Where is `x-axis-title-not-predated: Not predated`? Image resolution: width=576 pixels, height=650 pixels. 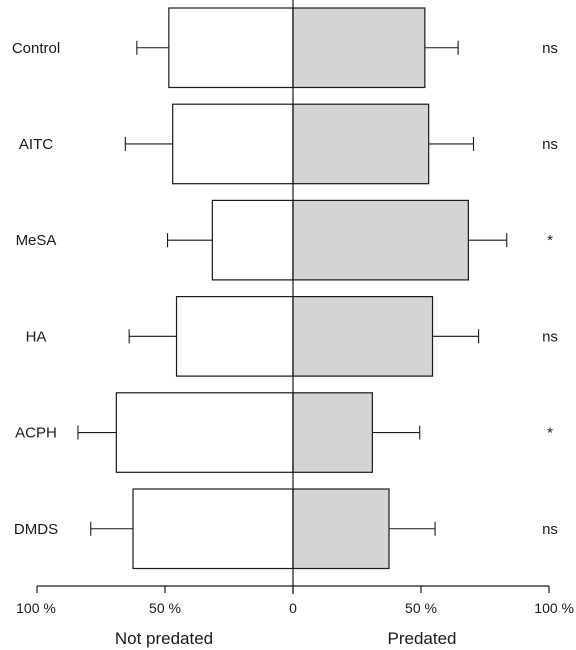
x-axis-title-not-predated: Not predated is located at coordinates (164, 638).